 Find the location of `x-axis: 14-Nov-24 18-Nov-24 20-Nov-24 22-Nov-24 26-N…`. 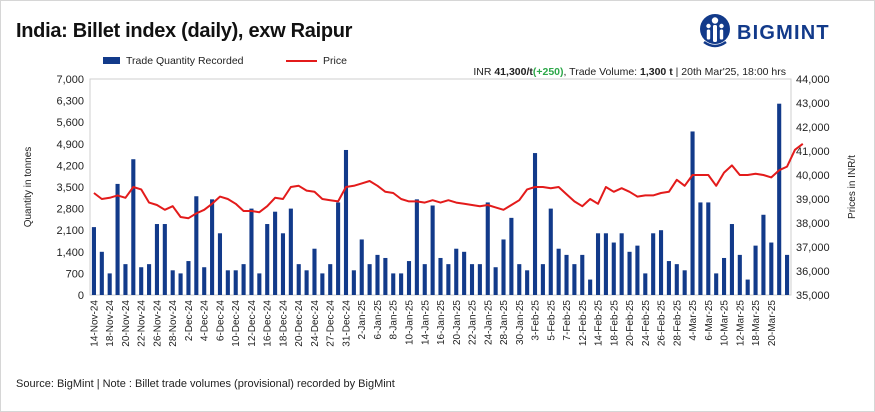

x-axis: 14-Nov-24 18-Nov-24 20-Nov-24 22-Nov-24 26-N… is located at coordinates (433, 323).